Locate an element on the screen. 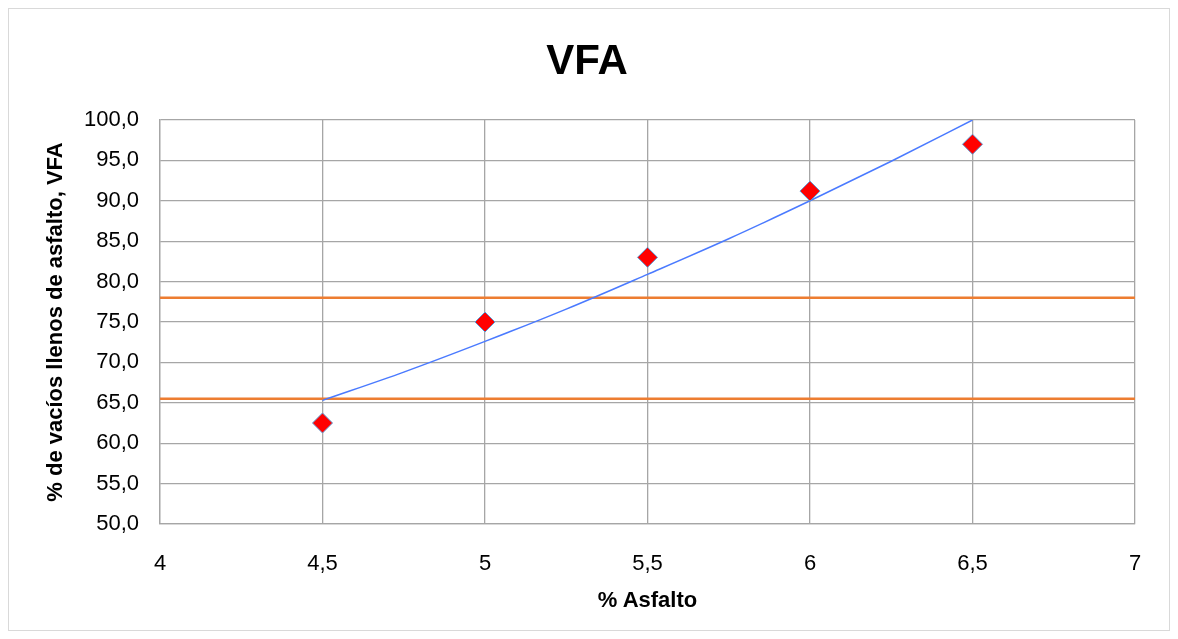  x-tick-label: 5 is located at coordinates (485, 563).